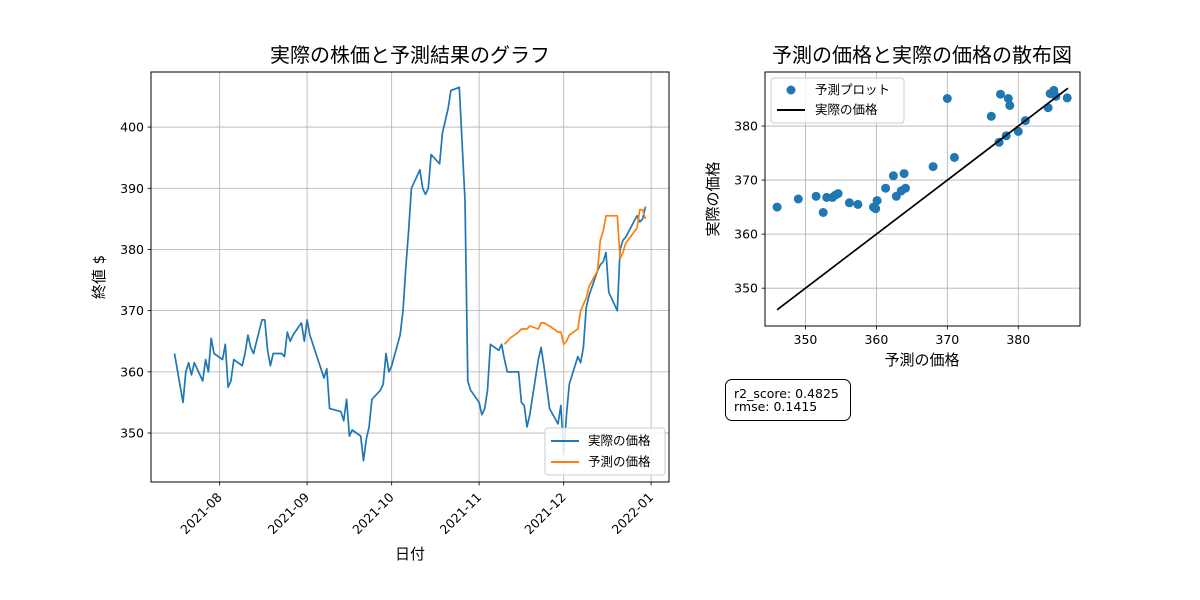  I want to click on r2-score-text: r2_score: 0.4825, so click(786, 393).